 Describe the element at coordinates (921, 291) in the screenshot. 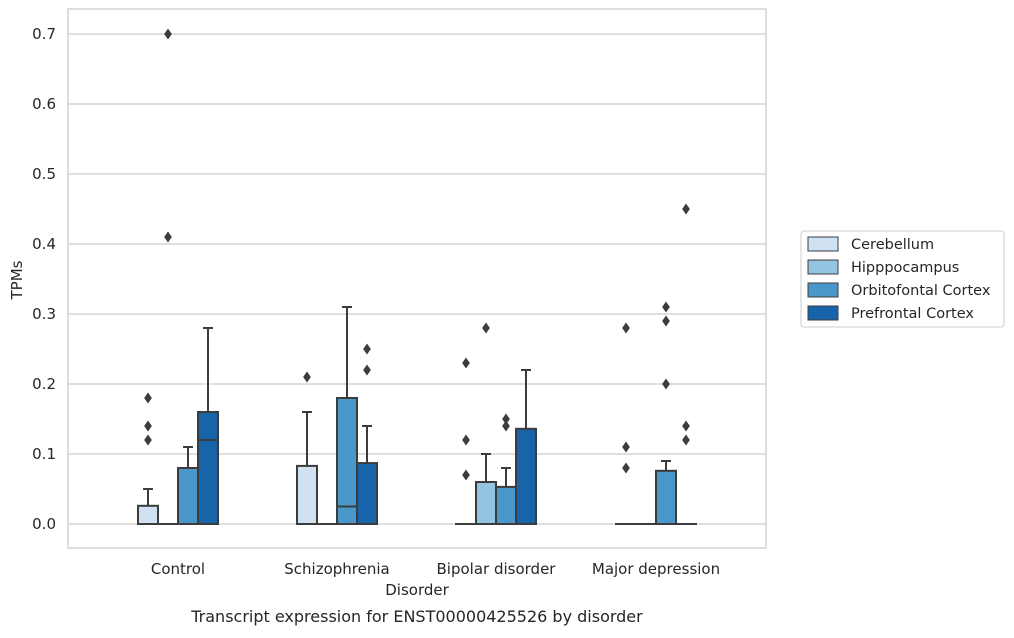

I see `legend-label: Orbitofontal Cortex` at that location.